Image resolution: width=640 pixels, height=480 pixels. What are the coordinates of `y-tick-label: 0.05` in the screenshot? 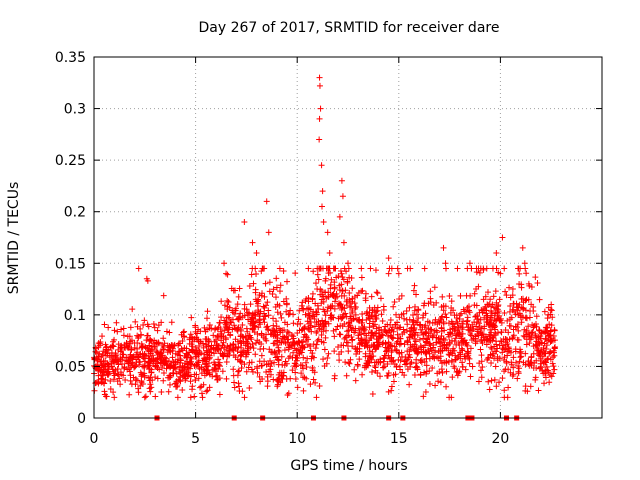 It's located at (70, 367).